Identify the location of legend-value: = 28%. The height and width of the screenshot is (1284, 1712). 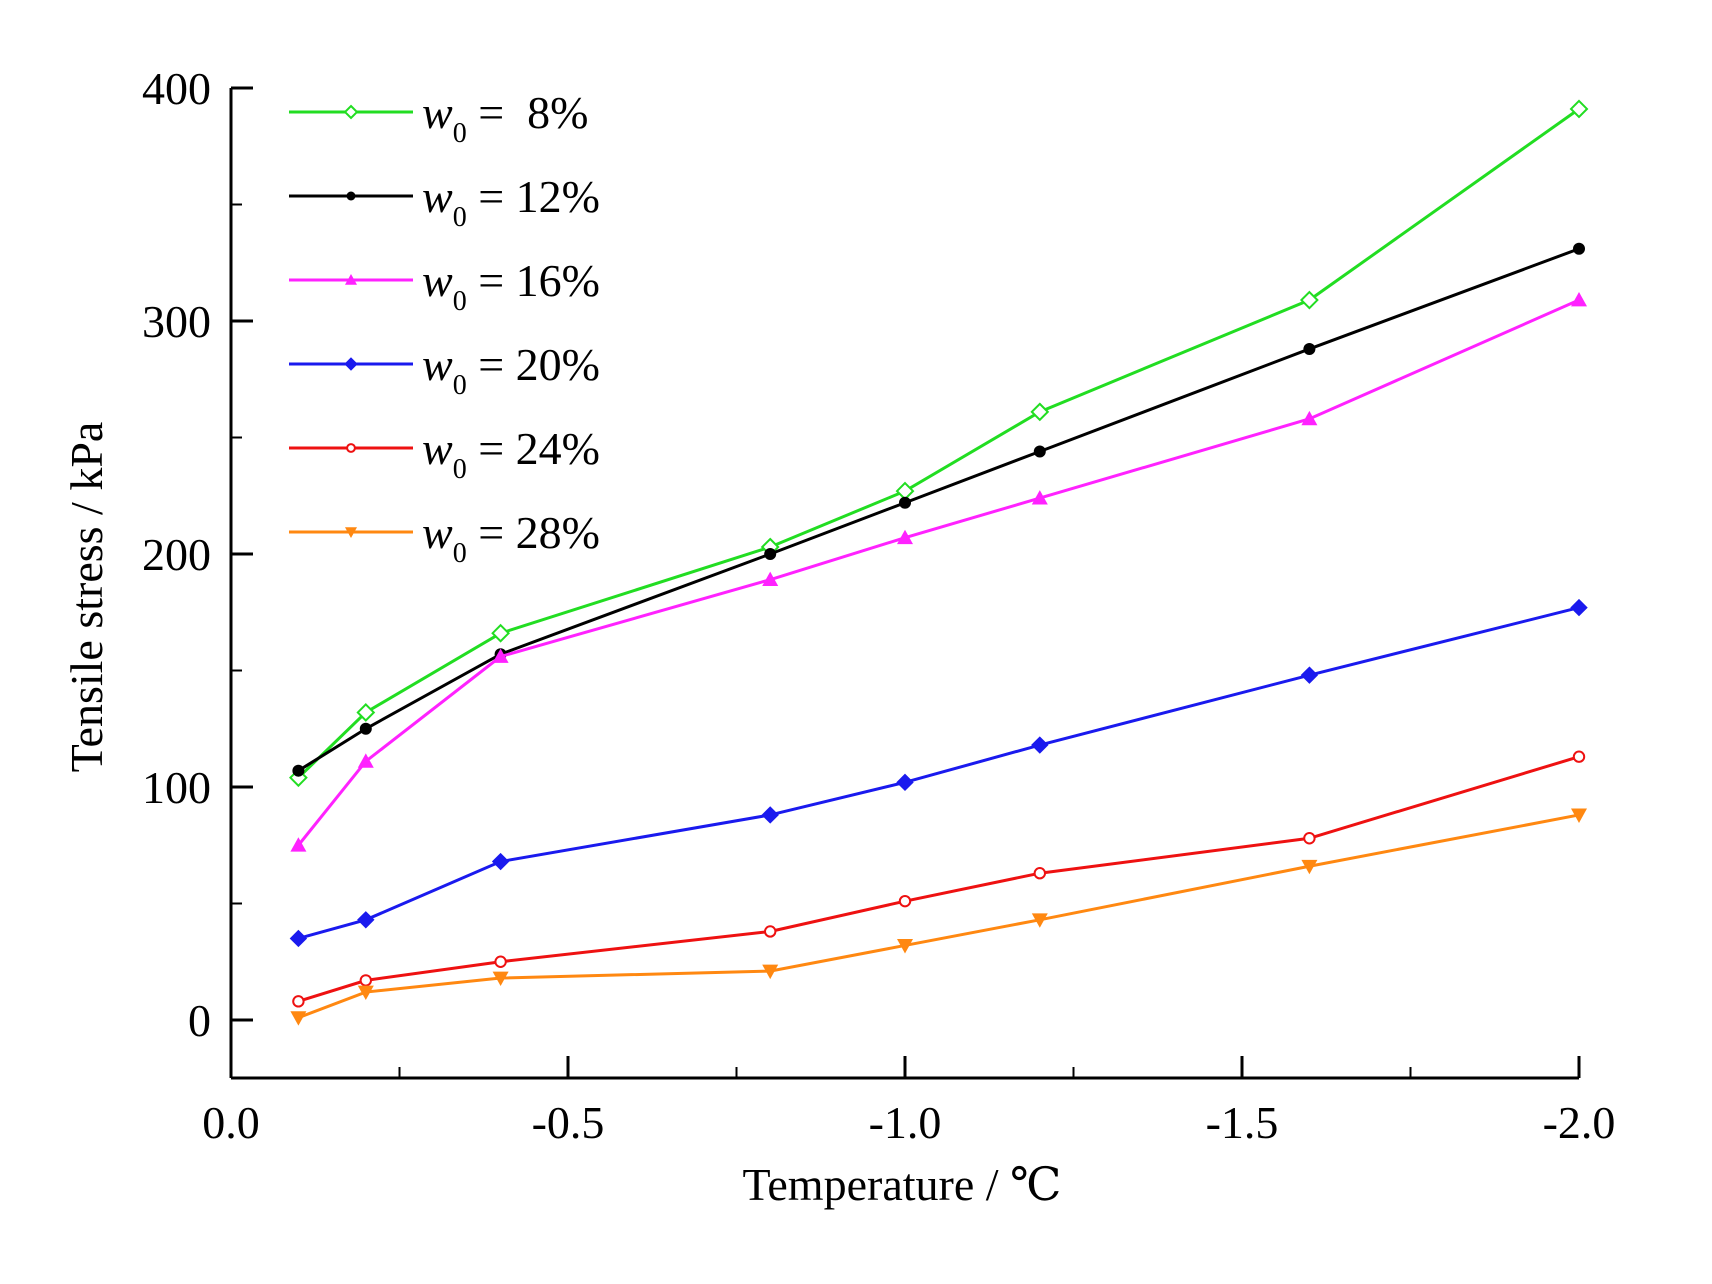
(533, 532).